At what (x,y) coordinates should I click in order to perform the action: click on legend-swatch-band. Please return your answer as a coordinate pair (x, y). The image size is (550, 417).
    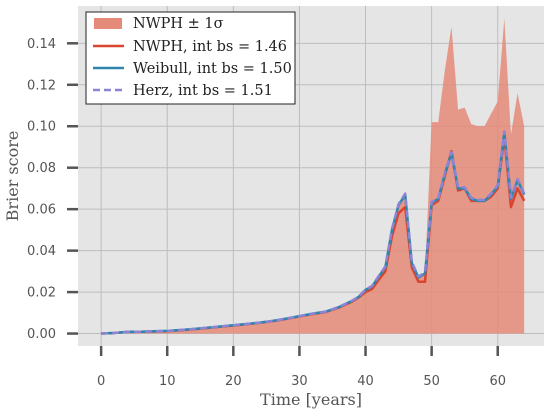
    Looking at the image, I should click on (108, 23).